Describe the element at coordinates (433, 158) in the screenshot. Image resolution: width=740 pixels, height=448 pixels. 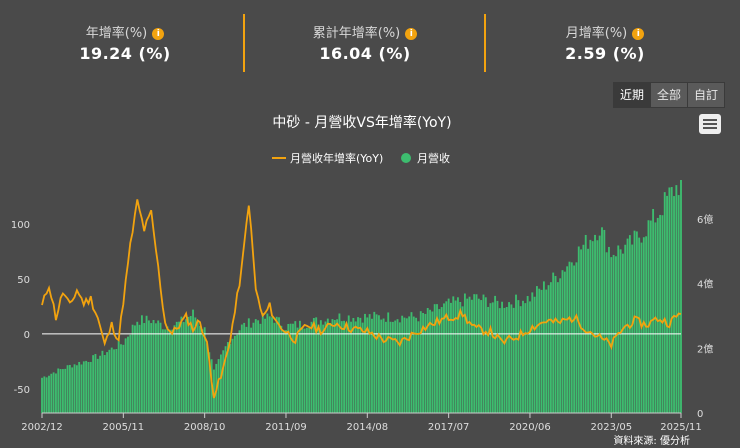
I see `legend-label: 月營收` at that location.